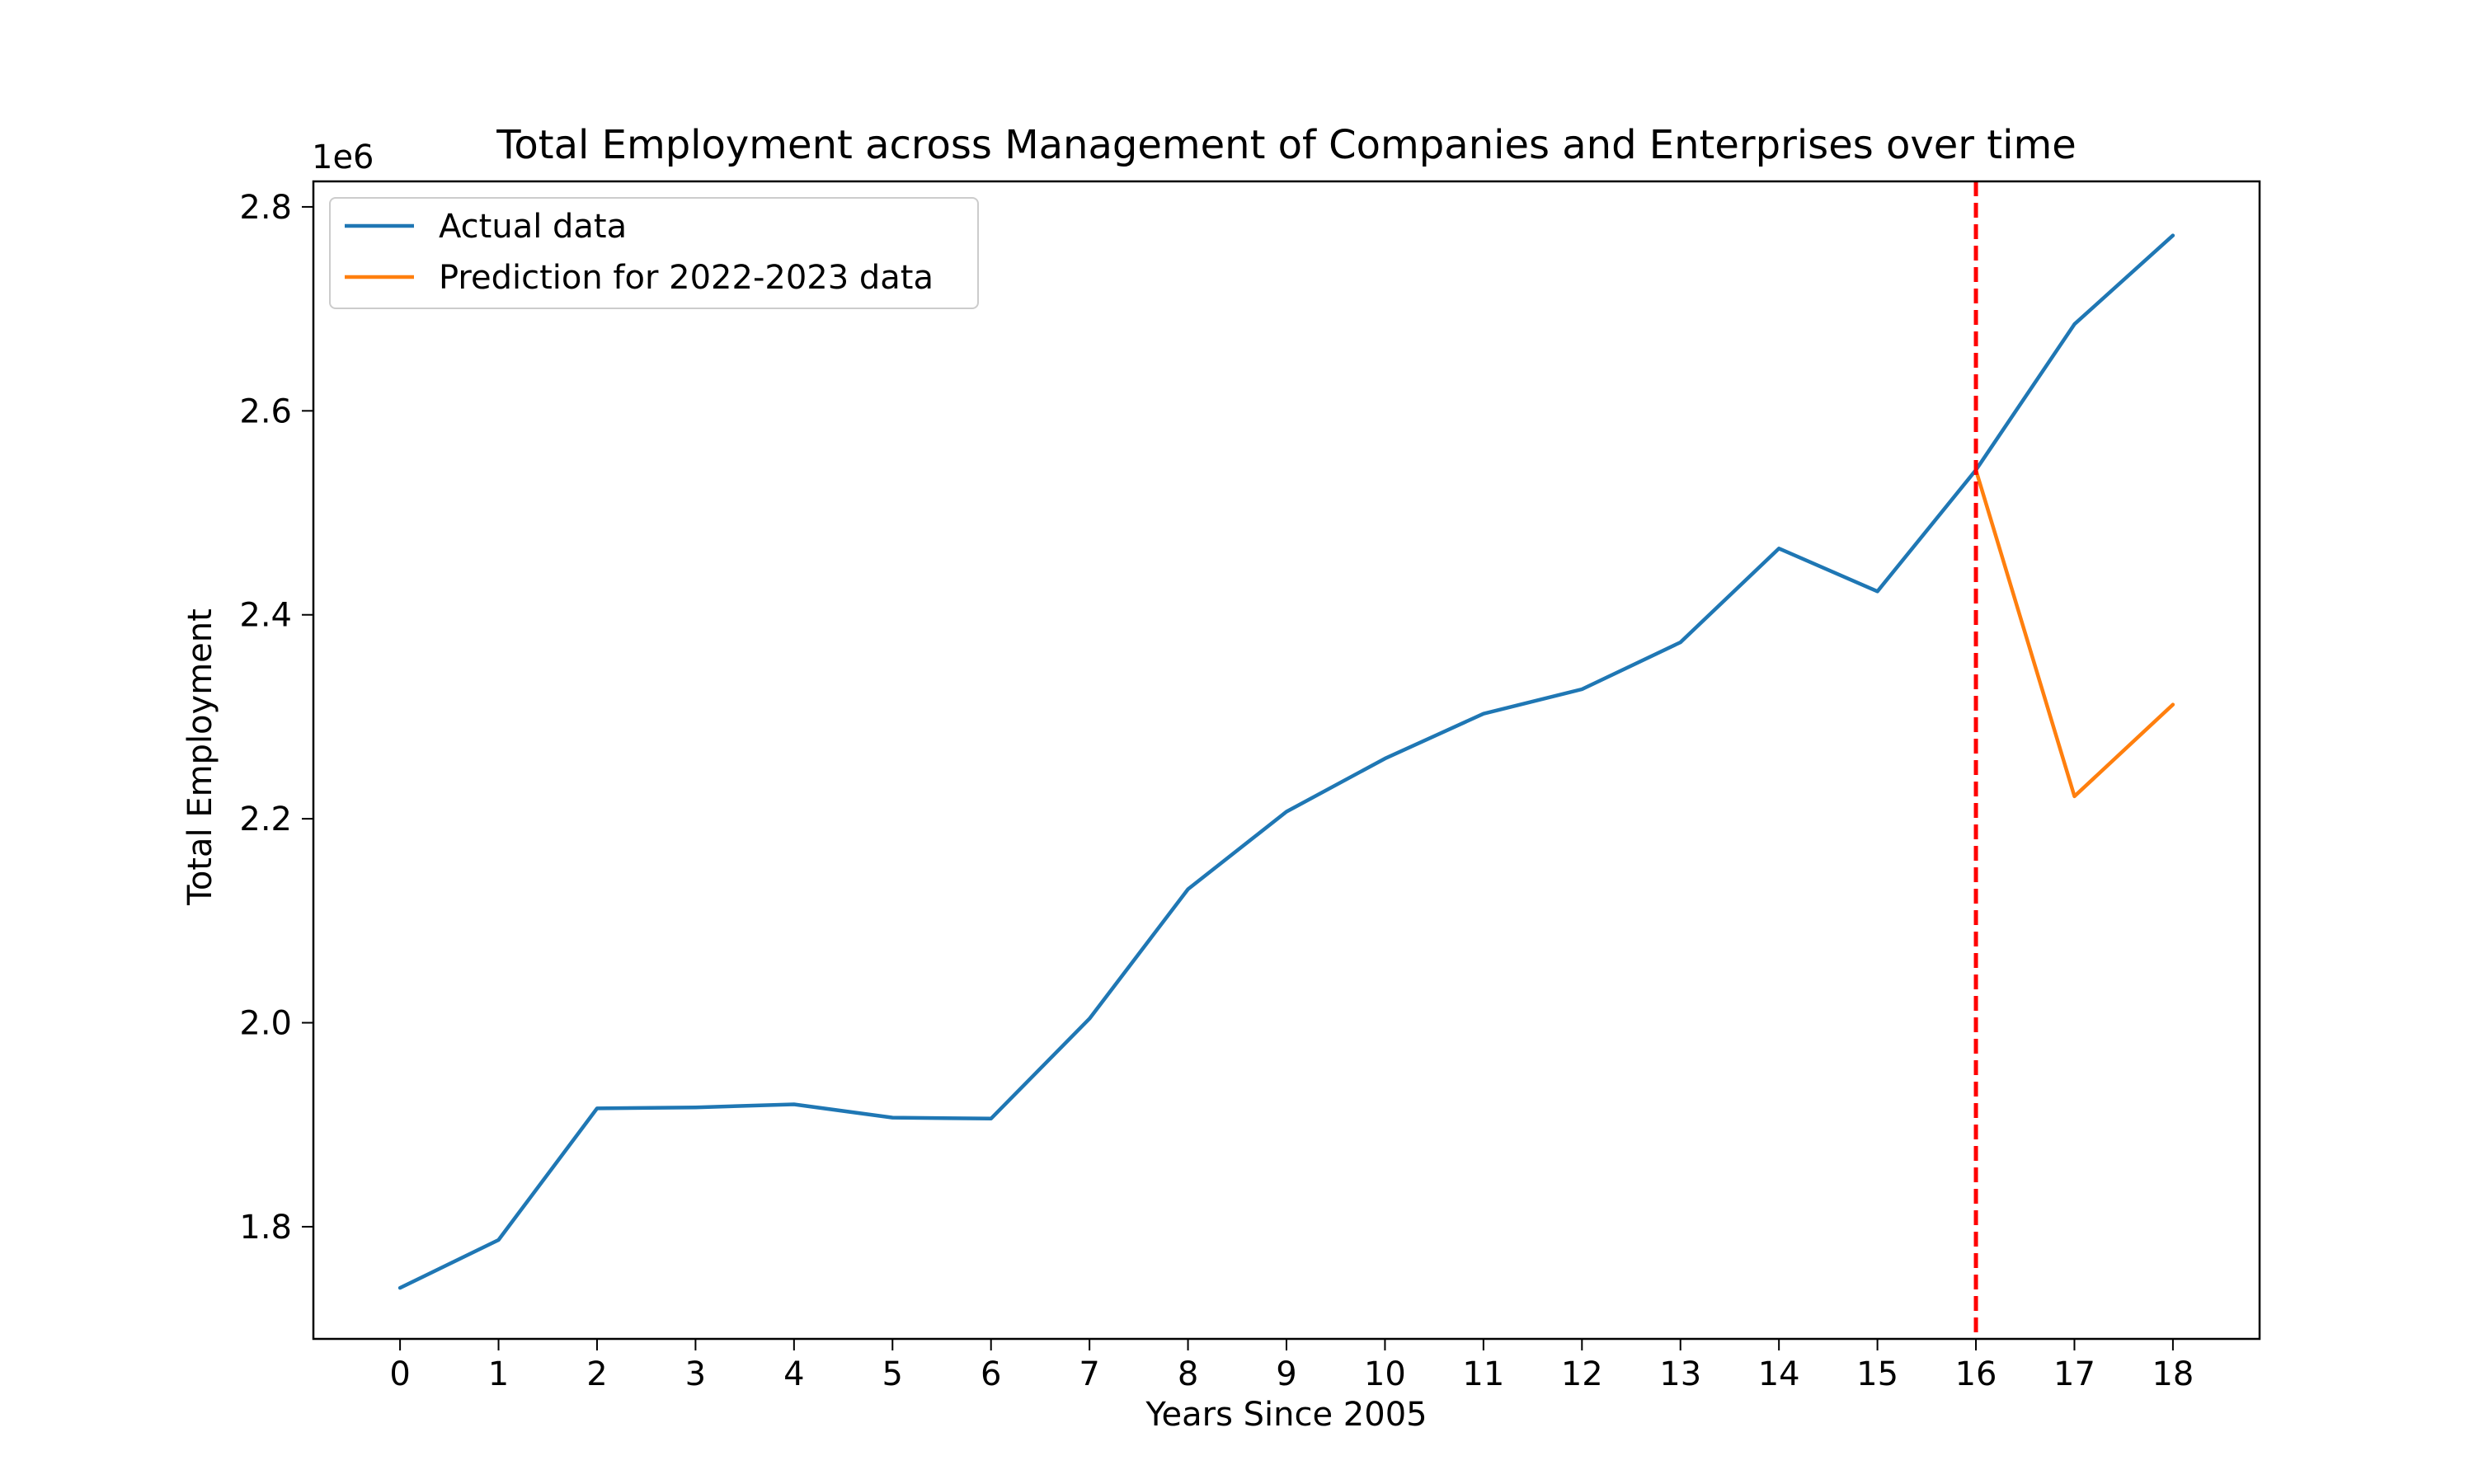 The width and height of the screenshot is (2474, 1484). I want to click on x-tick-label-9: 9, so click(1286, 1374).